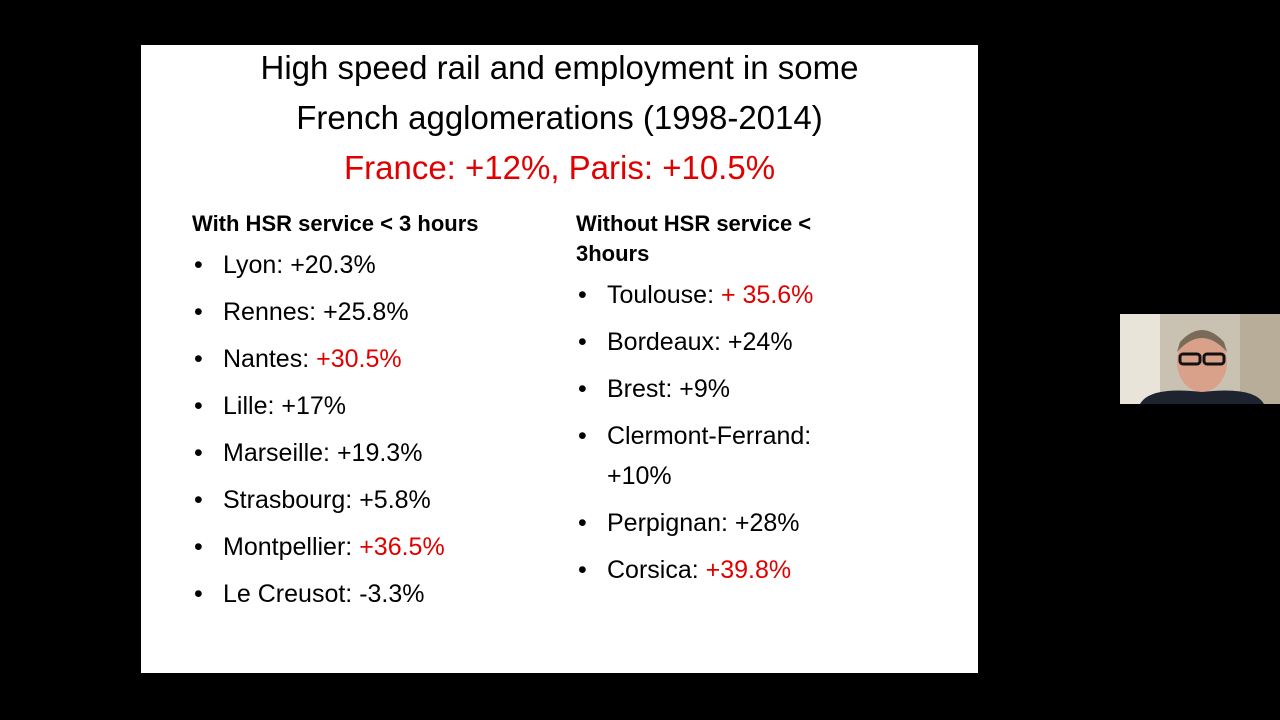 The height and width of the screenshot is (720, 1280). I want to click on bullet-item: Toulouse: + 35.6%, so click(726, 295).